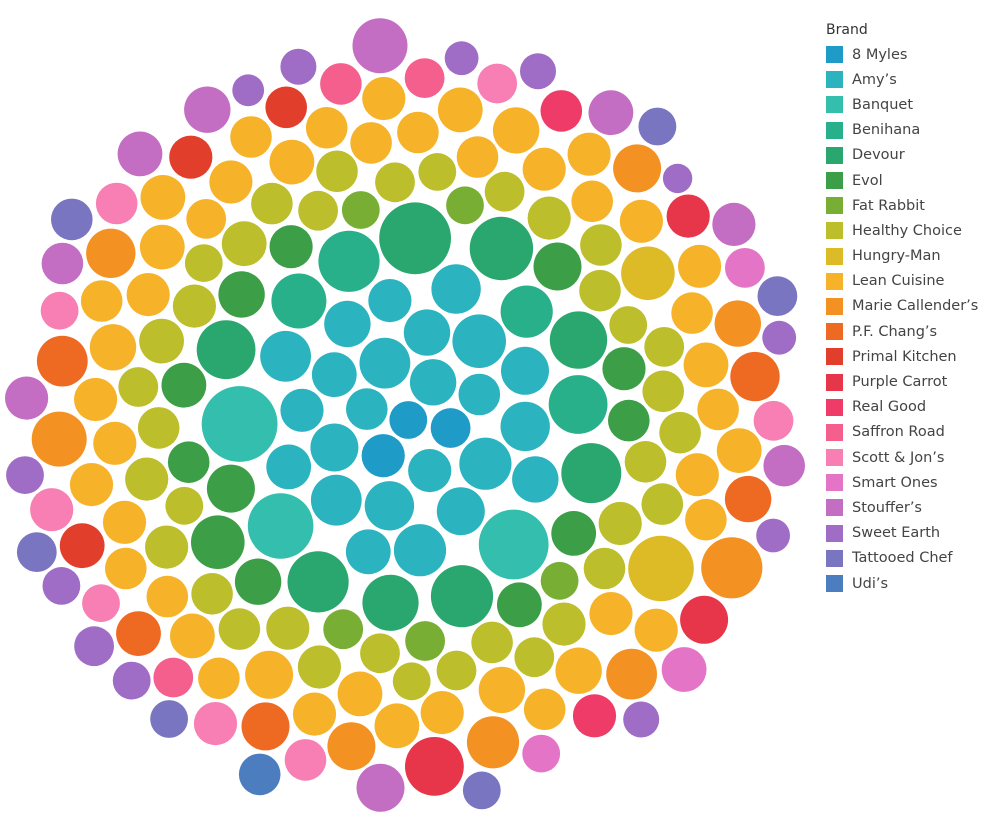 Image resolution: width=1000 pixels, height=834 pixels. Describe the element at coordinates (911, 306) in the screenshot. I see `legend-item: Marie Callender’s` at that location.